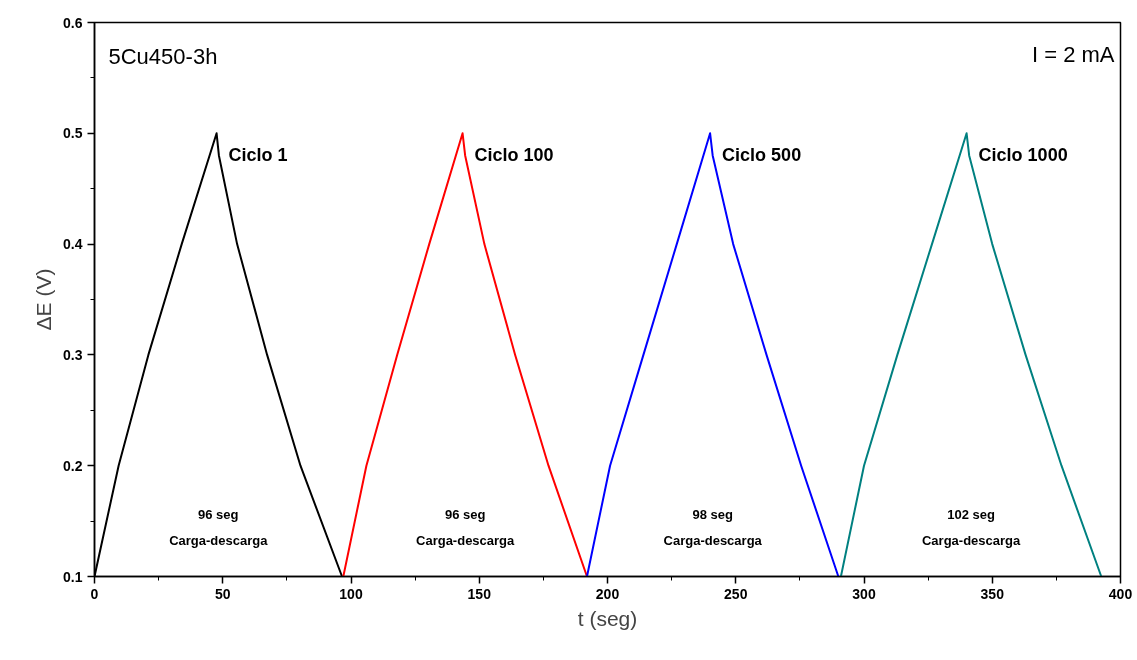 The height and width of the screenshot is (660, 1137). I want to click on series-label: Ciclo 1, so click(258, 155).